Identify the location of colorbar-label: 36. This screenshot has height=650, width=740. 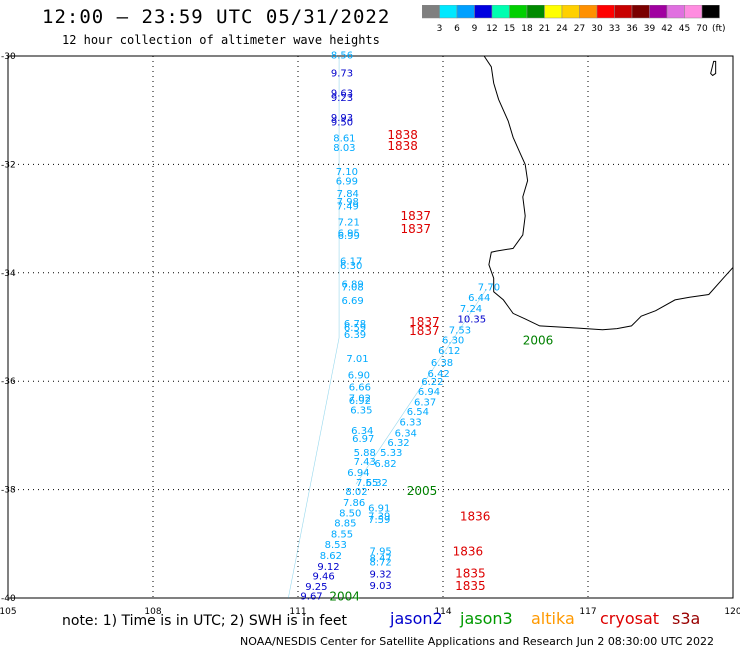
(632, 29).